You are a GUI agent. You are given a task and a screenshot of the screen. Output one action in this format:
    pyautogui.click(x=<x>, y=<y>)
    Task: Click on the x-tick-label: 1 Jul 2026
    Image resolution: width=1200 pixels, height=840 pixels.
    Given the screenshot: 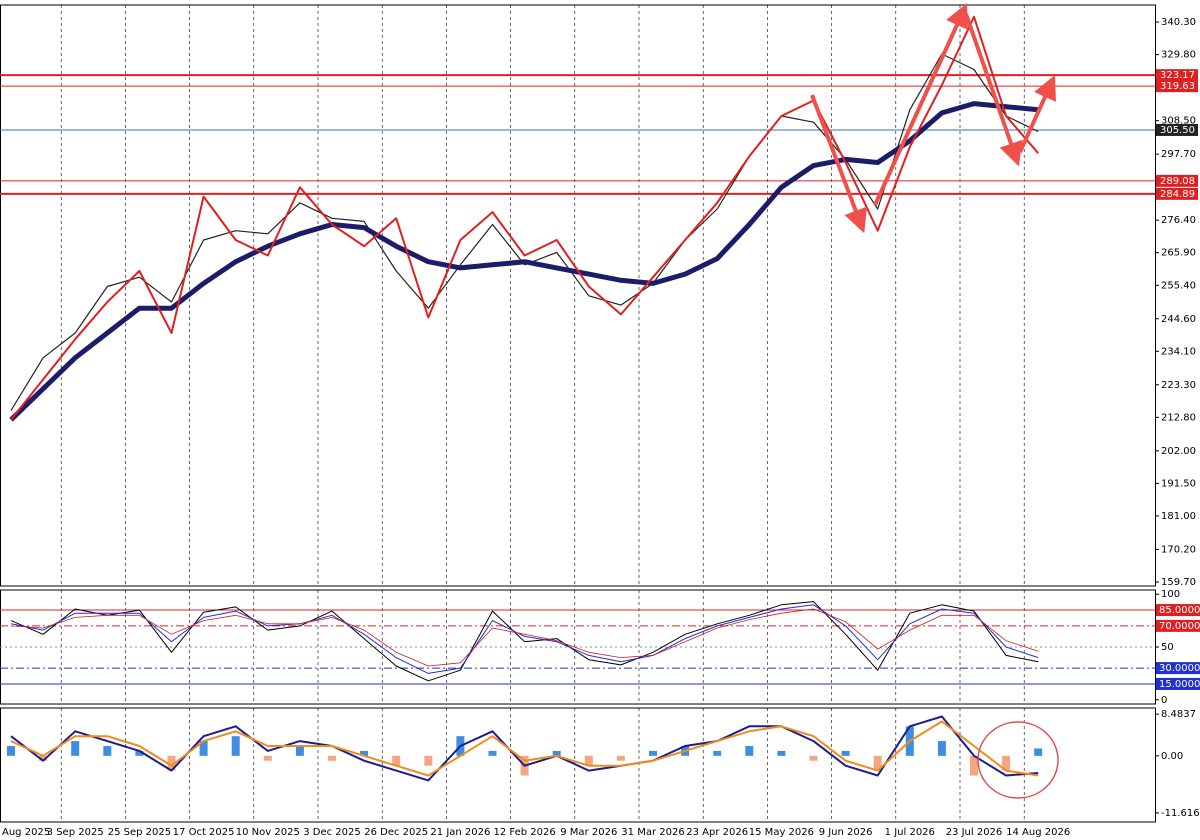 What is the action you would take?
    pyautogui.click(x=910, y=832)
    